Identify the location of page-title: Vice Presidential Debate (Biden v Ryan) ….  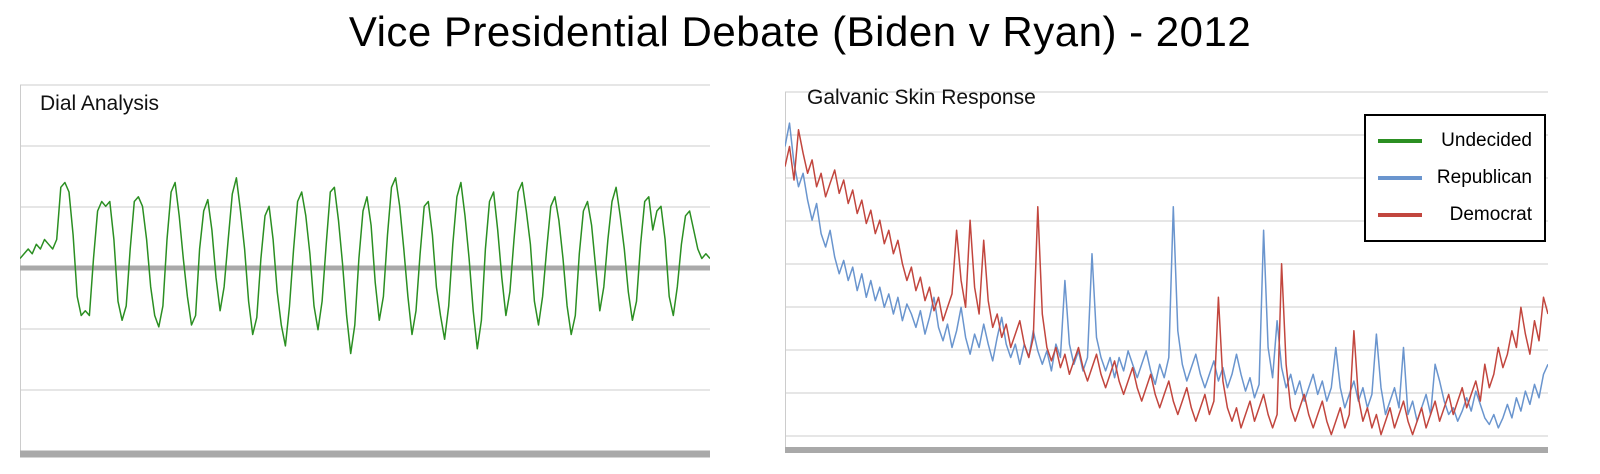
(800, 31).